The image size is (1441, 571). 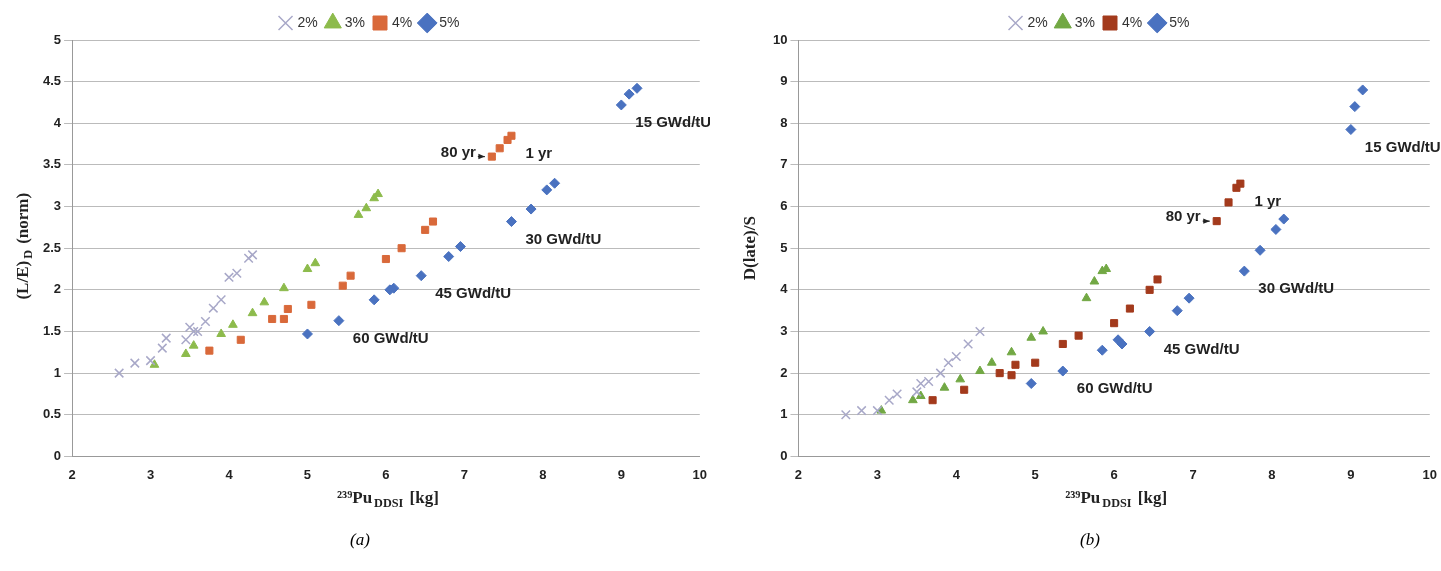 I want to click on x-tick-label: 9, so click(x=1351, y=474).